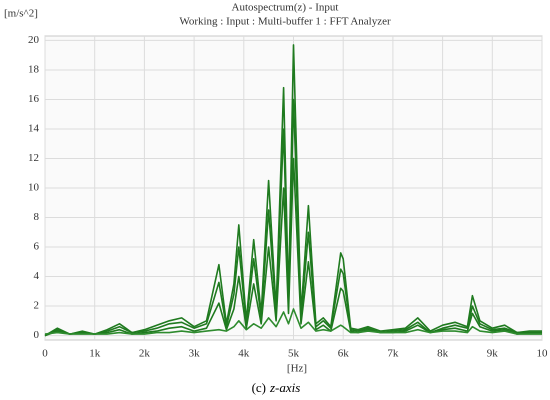 The width and height of the screenshot is (550, 400). What do you see at coordinates (145, 354) in the screenshot?
I see `x-tick-label: 2k` at bounding box center [145, 354].